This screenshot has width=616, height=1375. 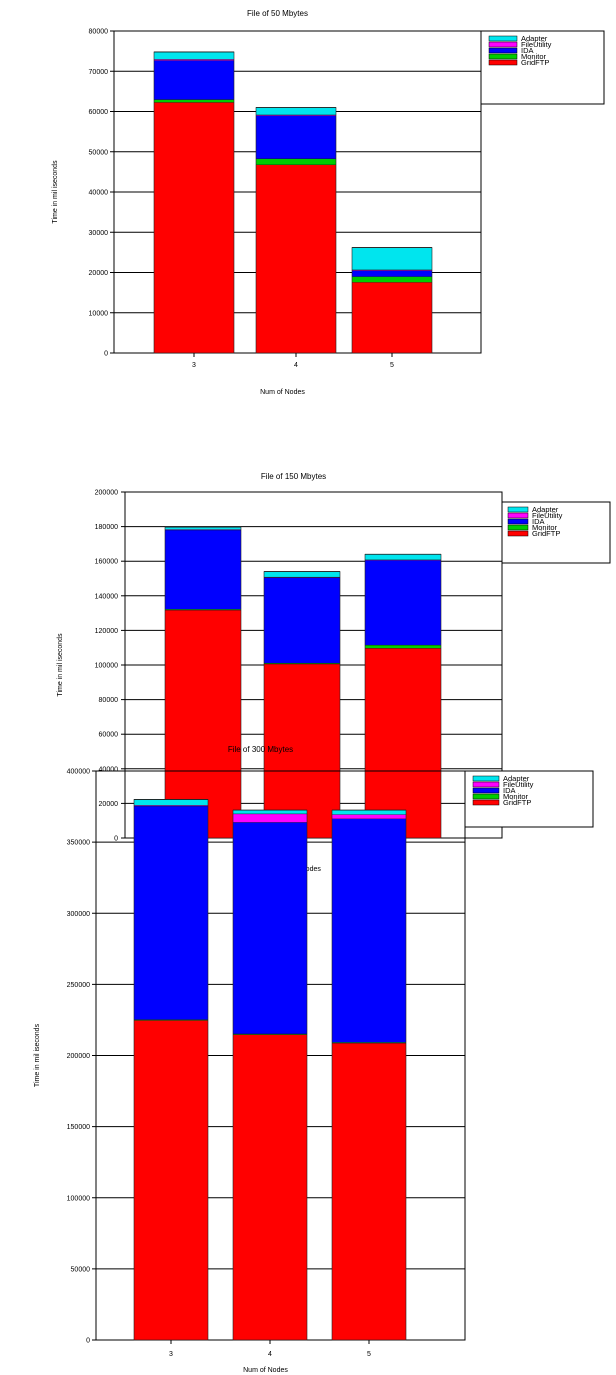 I want to click on legend-swatch-gridftp, so click(x=518, y=533).